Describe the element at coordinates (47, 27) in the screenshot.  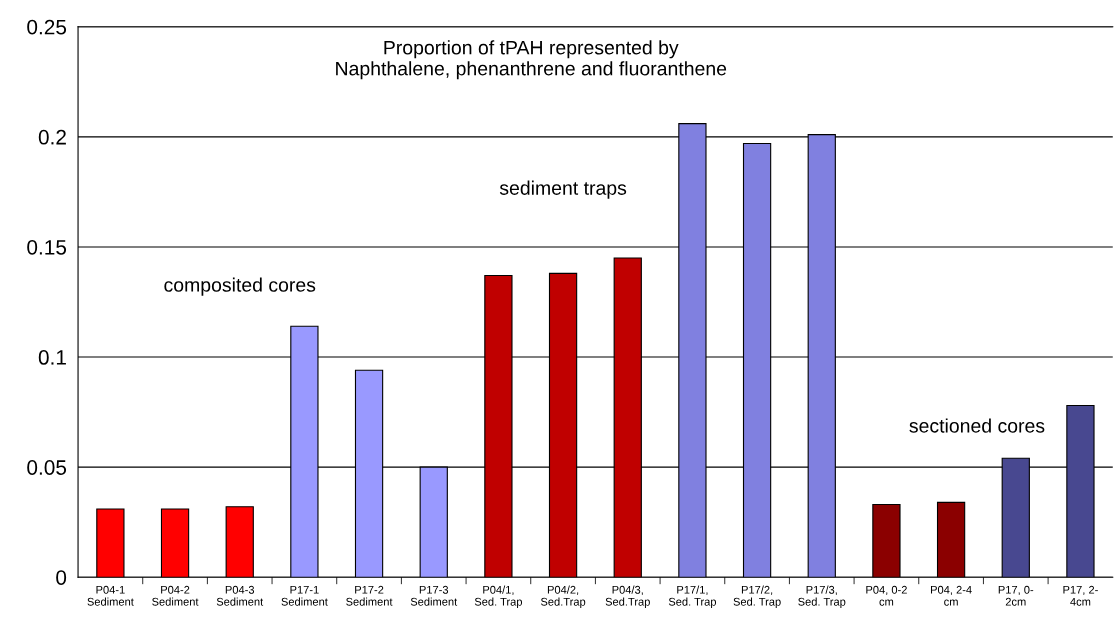
I see `y-tick-label: 0.25` at that location.